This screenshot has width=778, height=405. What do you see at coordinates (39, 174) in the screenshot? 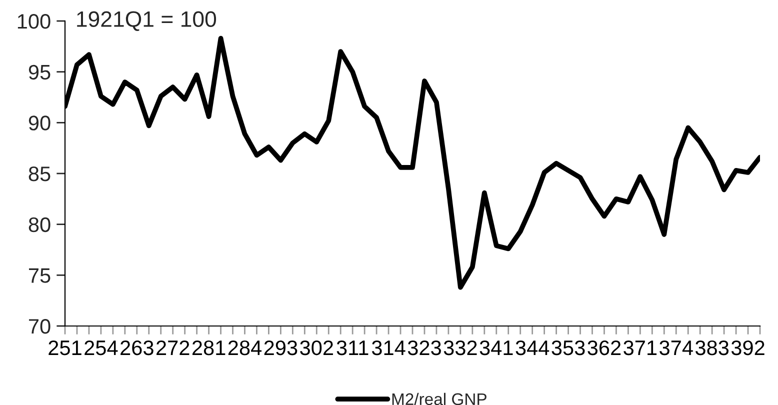
I see `y-tick-label: 85` at bounding box center [39, 174].